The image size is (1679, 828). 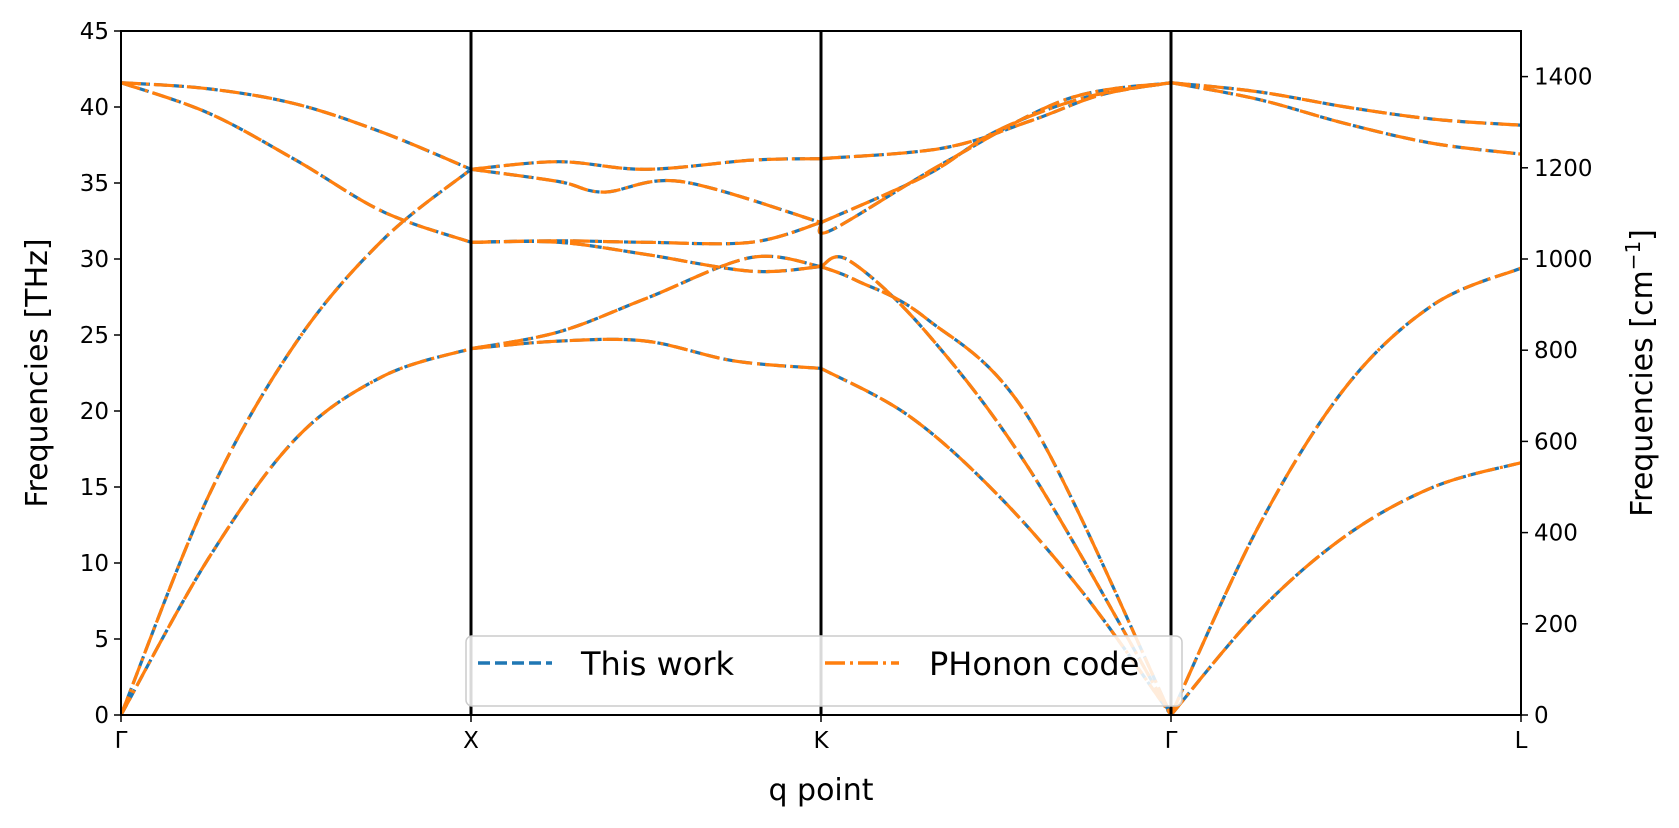 I want to click on legend-label-this-work: This work, so click(x=657, y=664).